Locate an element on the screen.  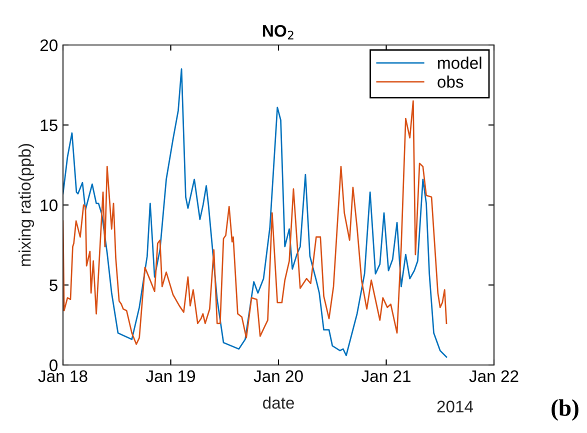
legend-label: model is located at coordinates (460, 62).